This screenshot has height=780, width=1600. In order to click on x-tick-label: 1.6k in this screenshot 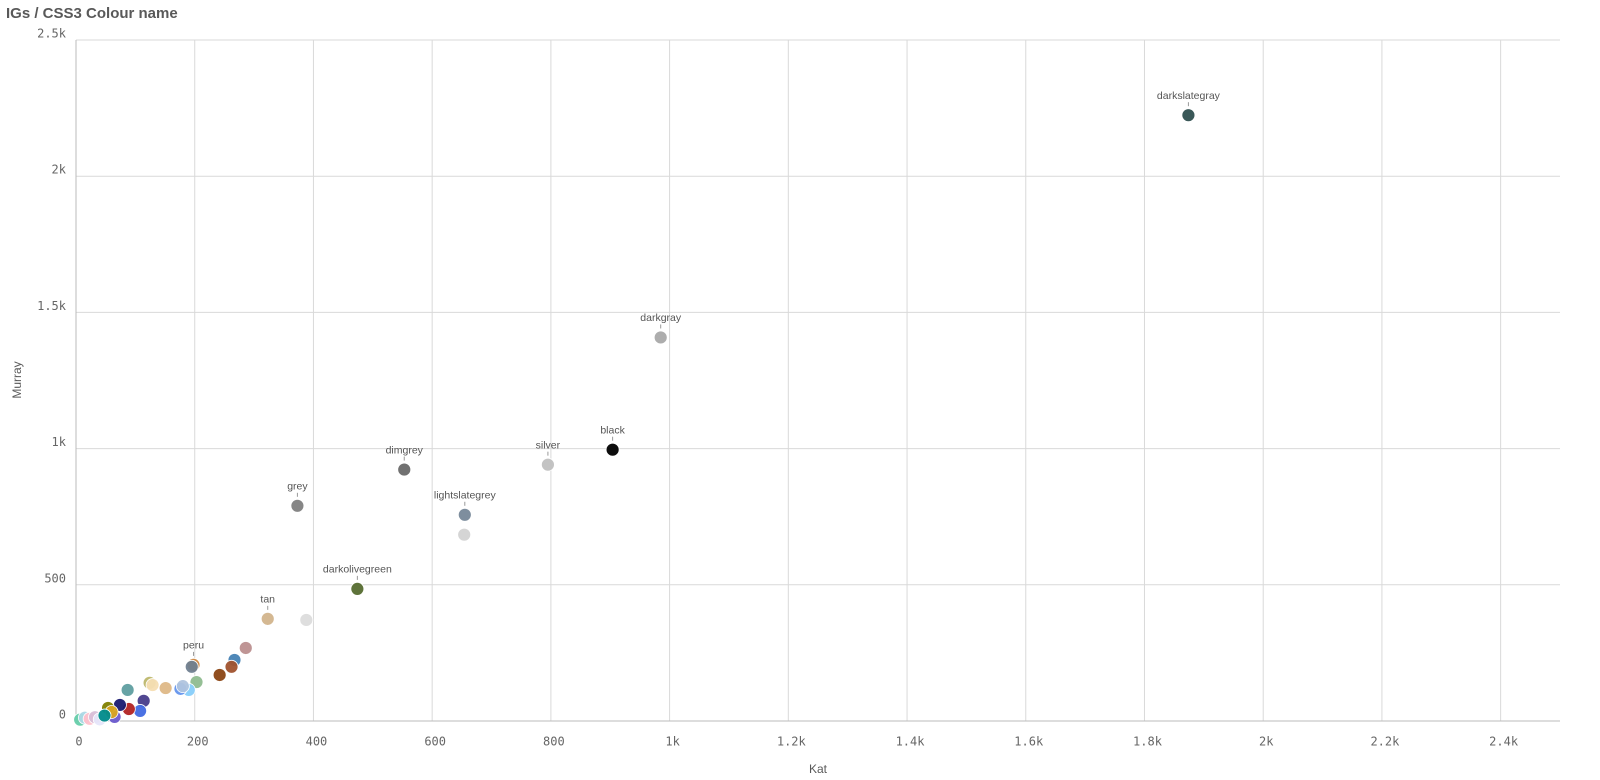, I will do `click(1029, 742)`.